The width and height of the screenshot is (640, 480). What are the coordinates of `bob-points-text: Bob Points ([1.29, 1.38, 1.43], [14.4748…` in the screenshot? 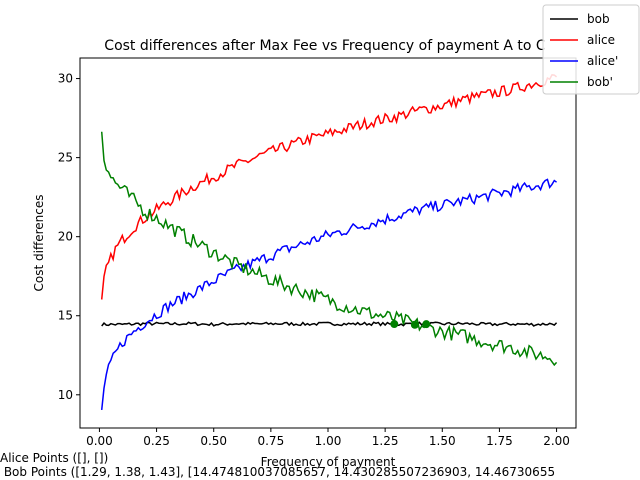 It's located at (278, 472).